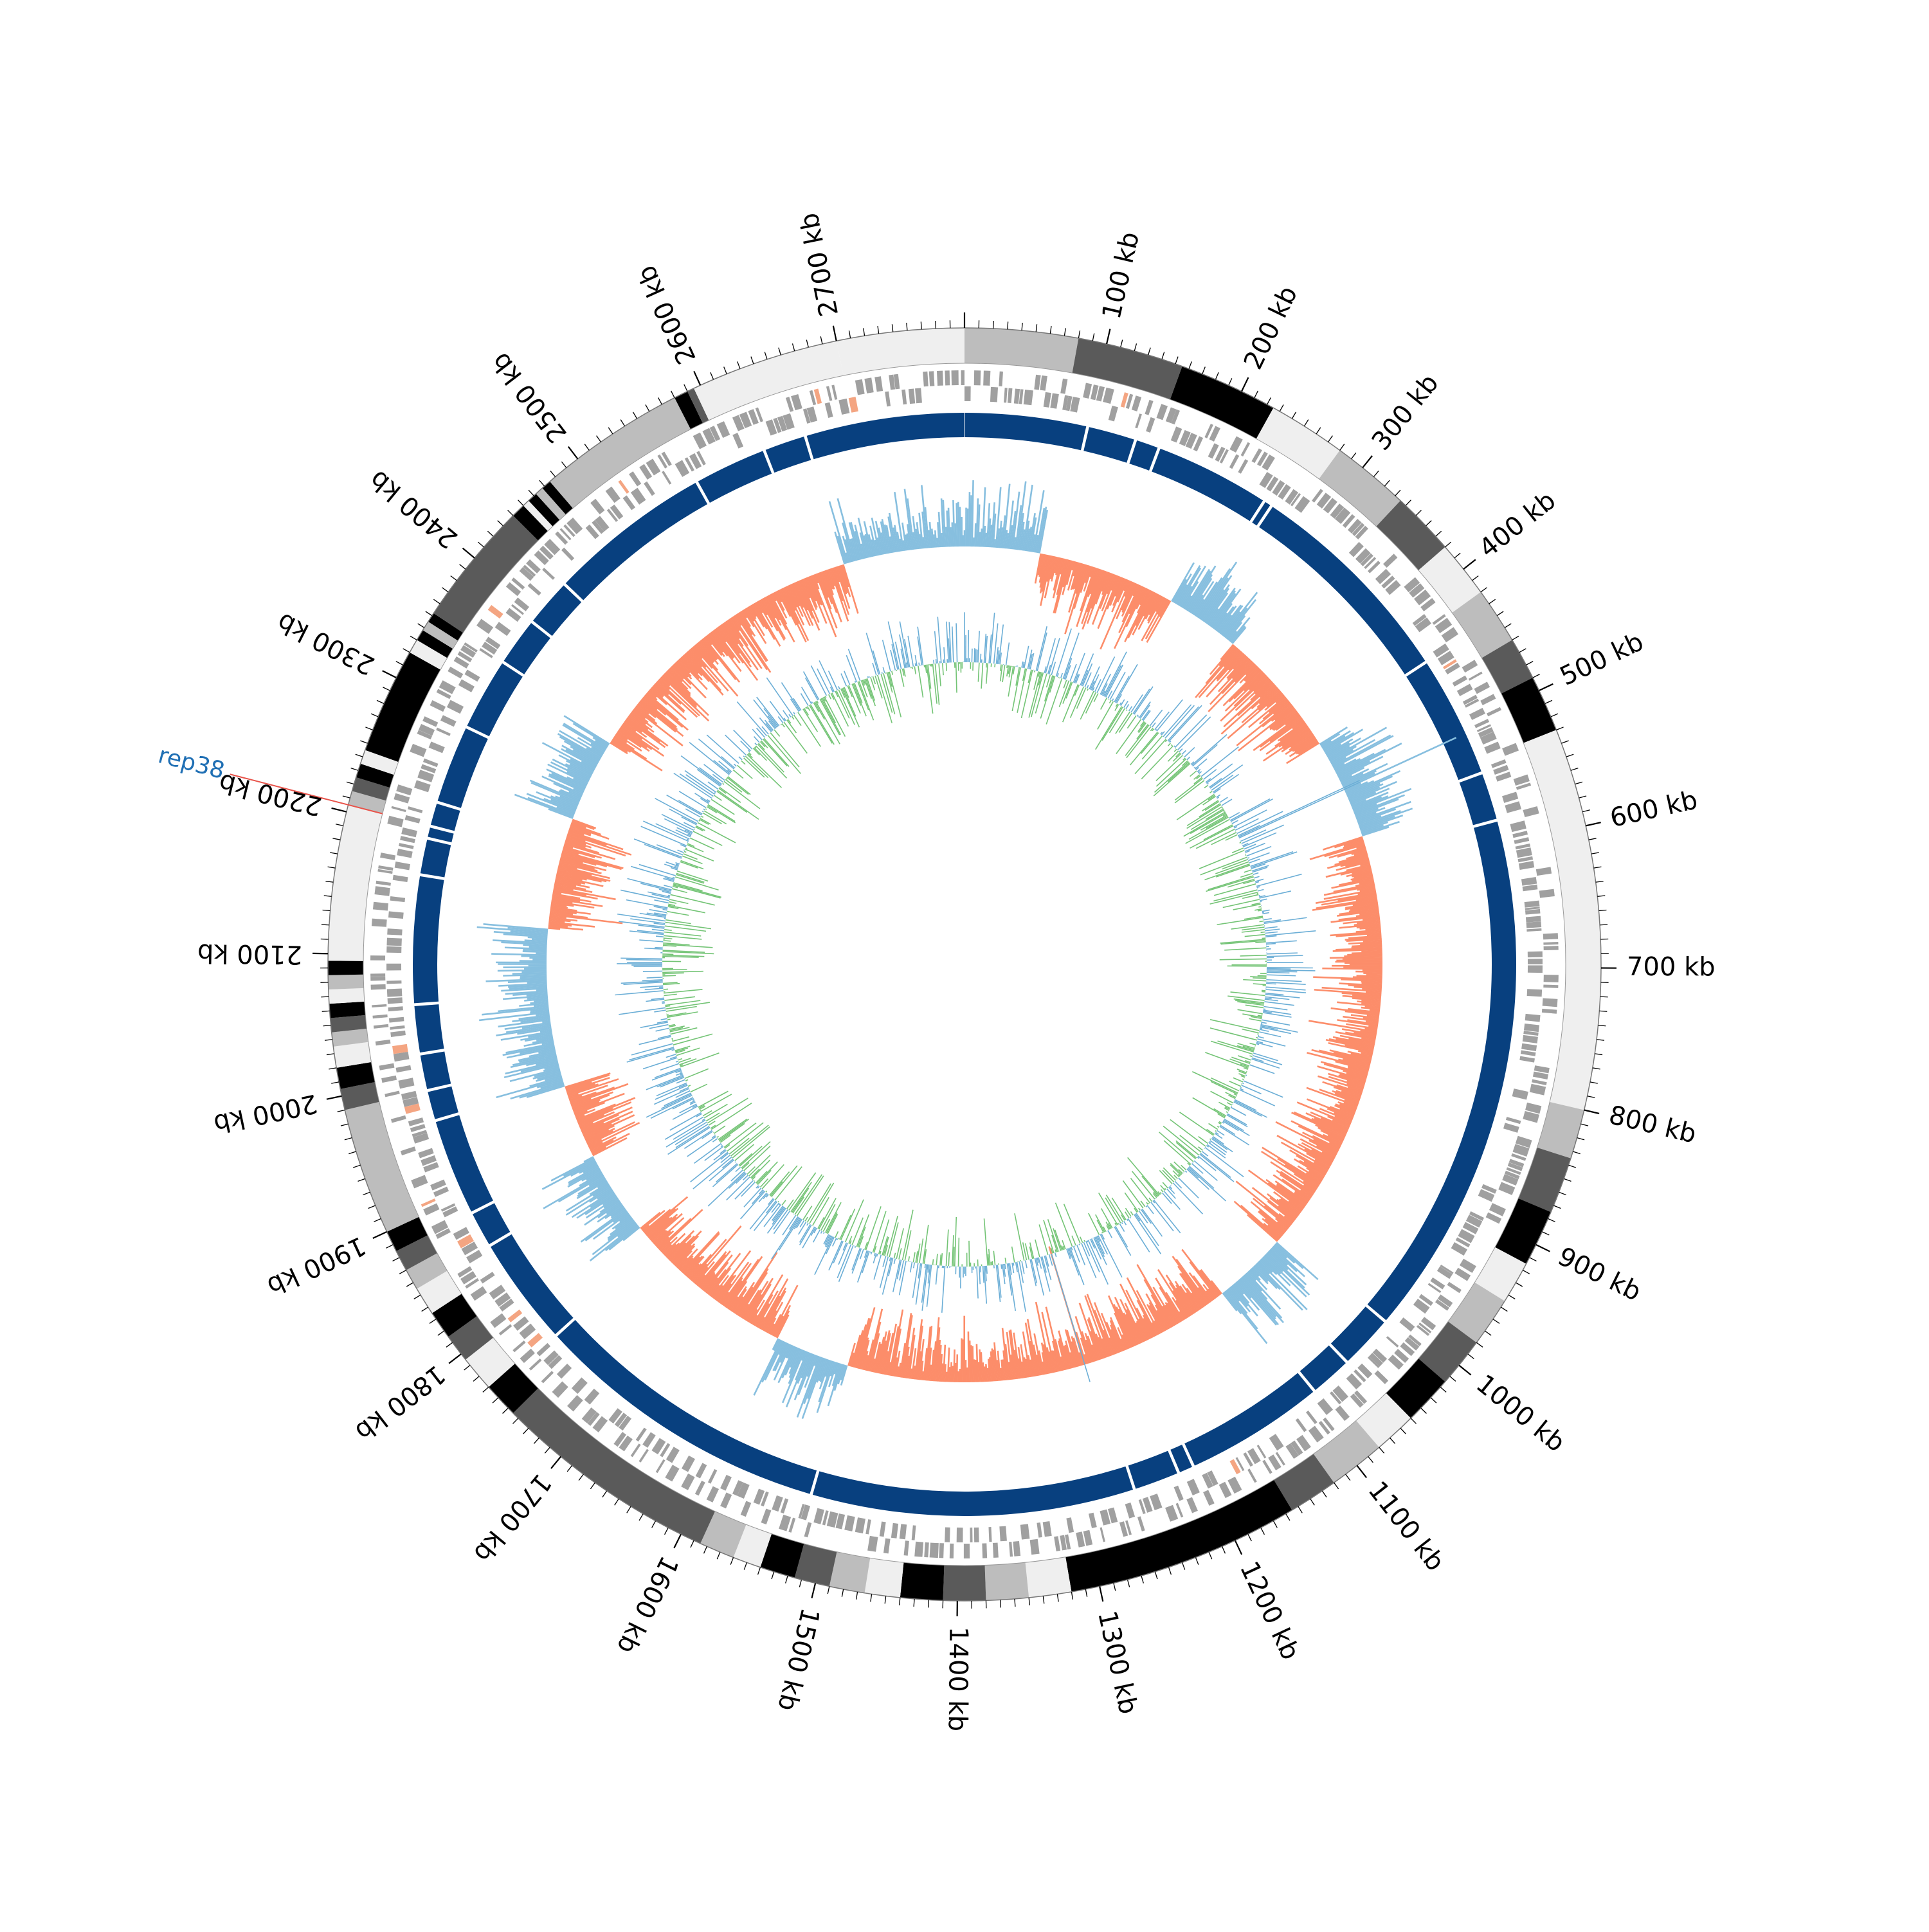 Image resolution: width=1929 pixels, height=1932 pixels. What do you see at coordinates (512, 1517) in the screenshot?
I see `tick-label: 1700 kb` at bounding box center [512, 1517].